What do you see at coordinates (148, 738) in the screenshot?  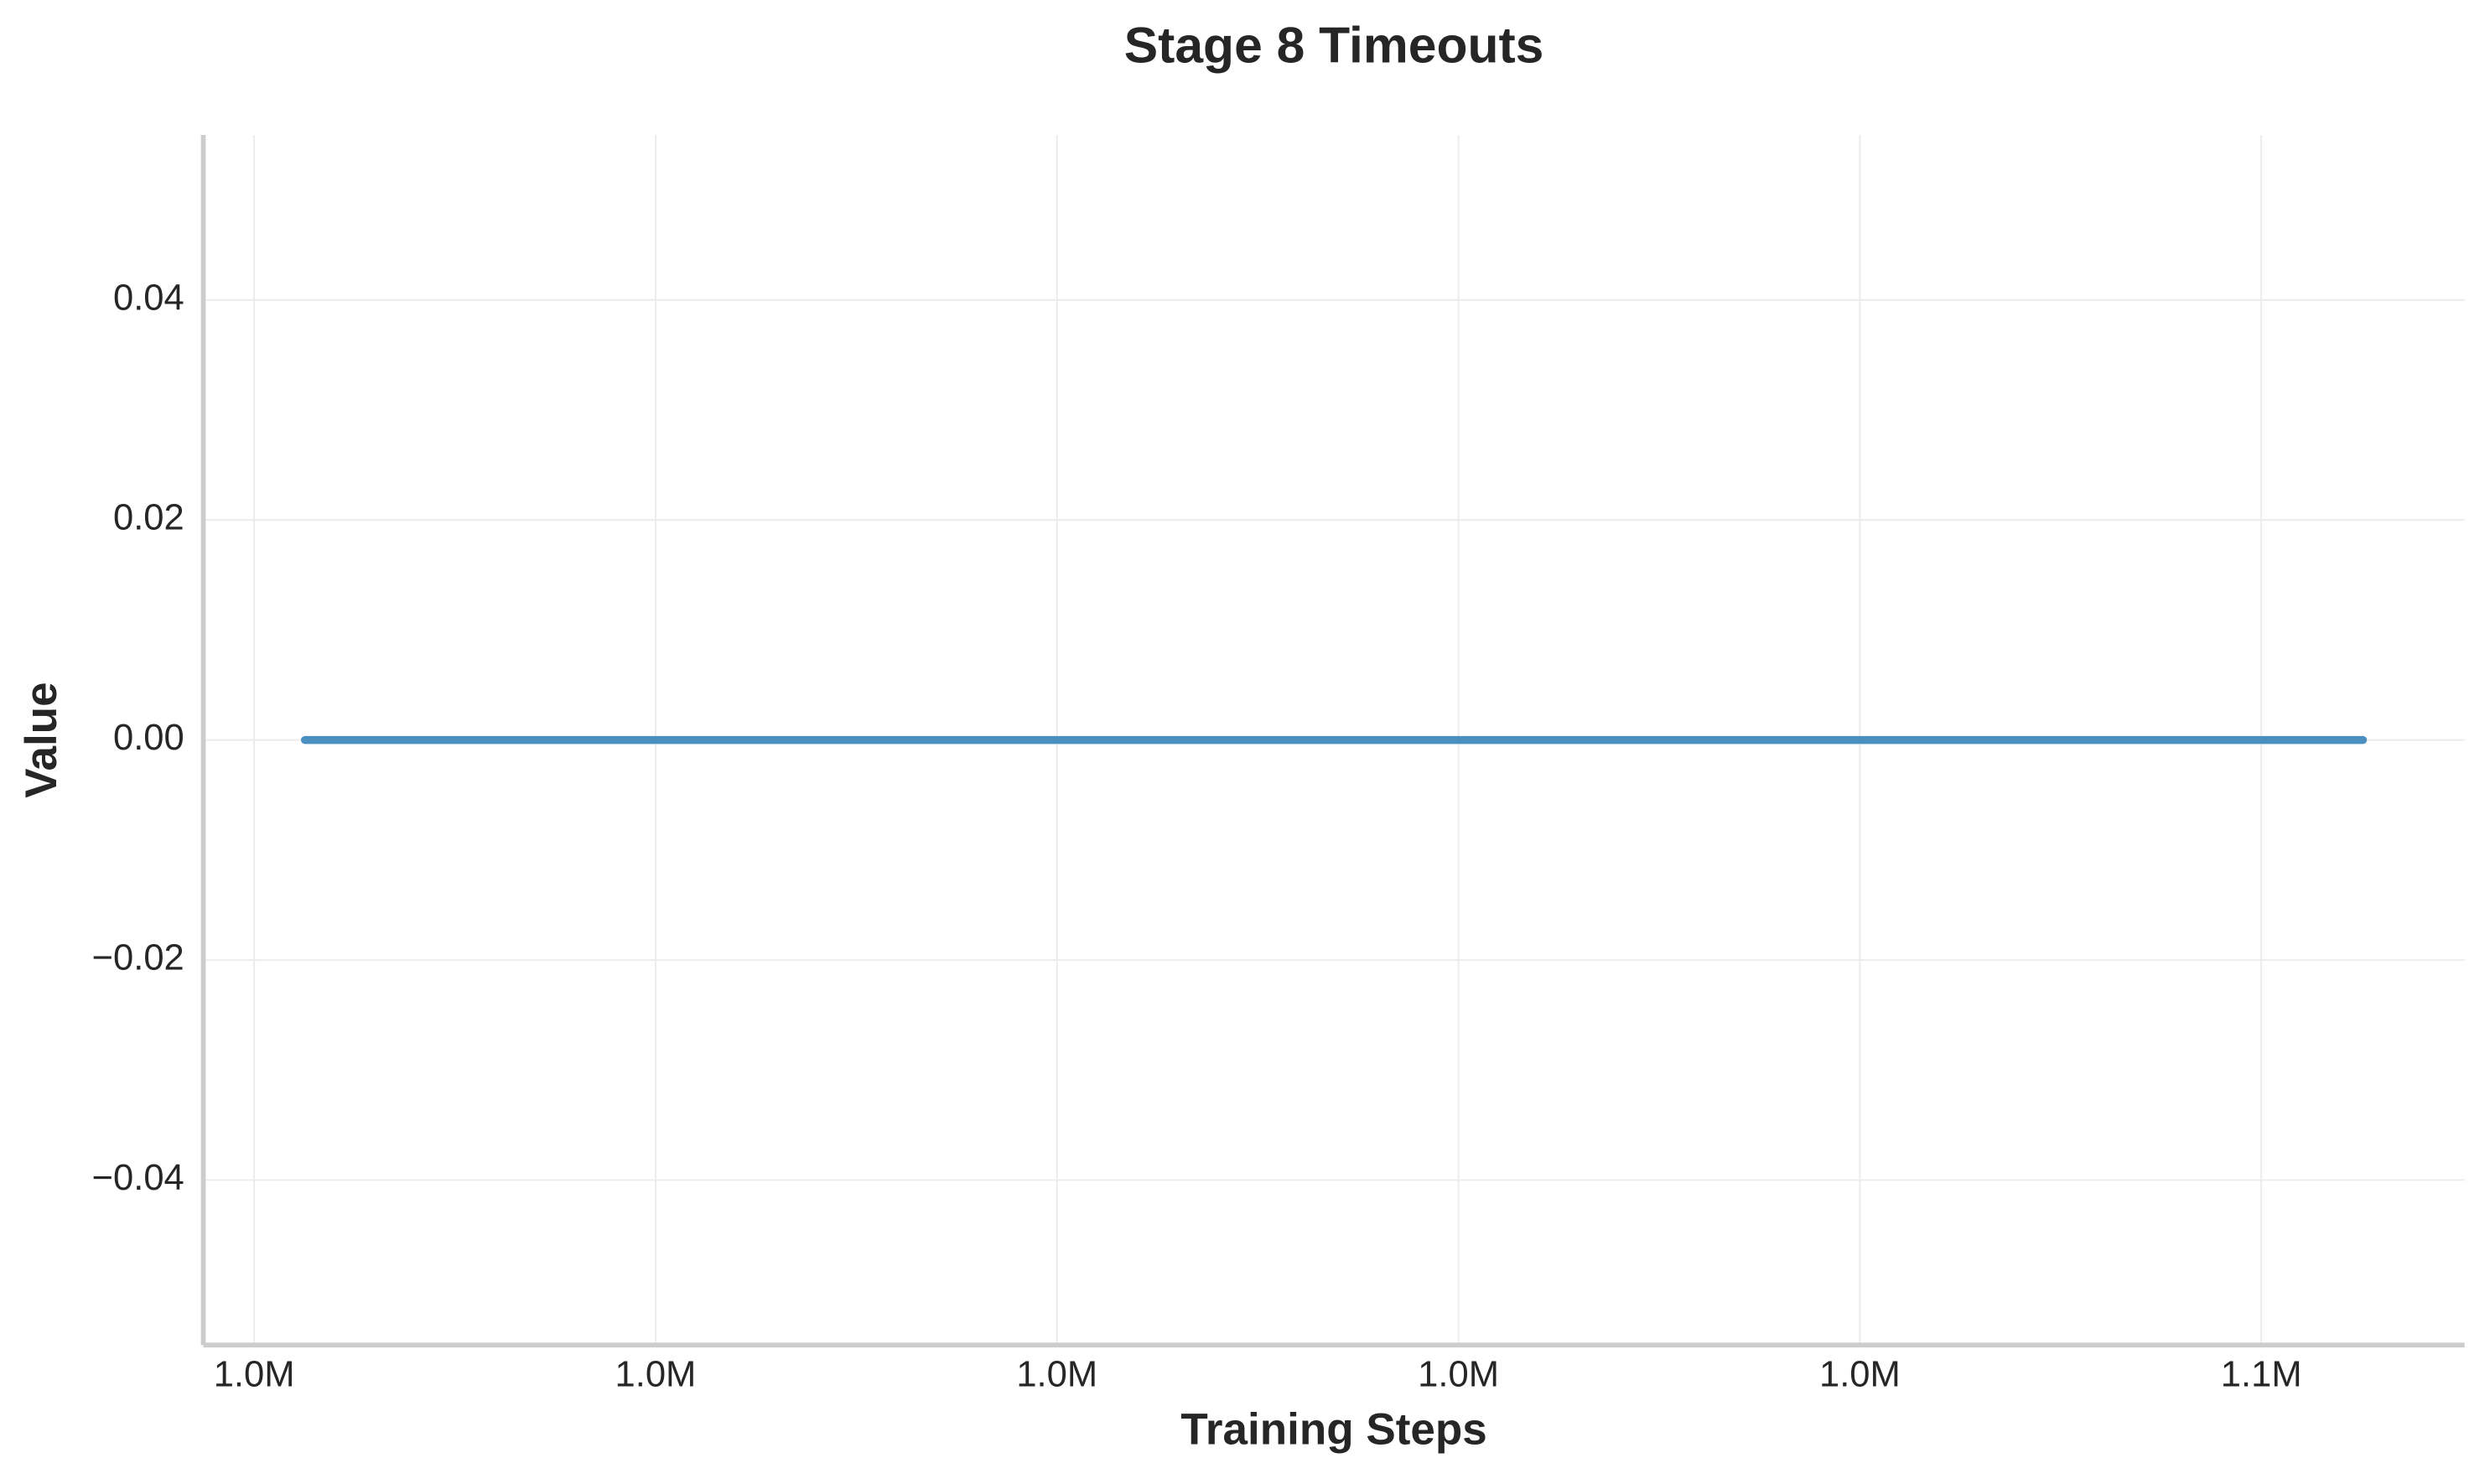 I see `y-tick-label: 0.00` at bounding box center [148, 738].